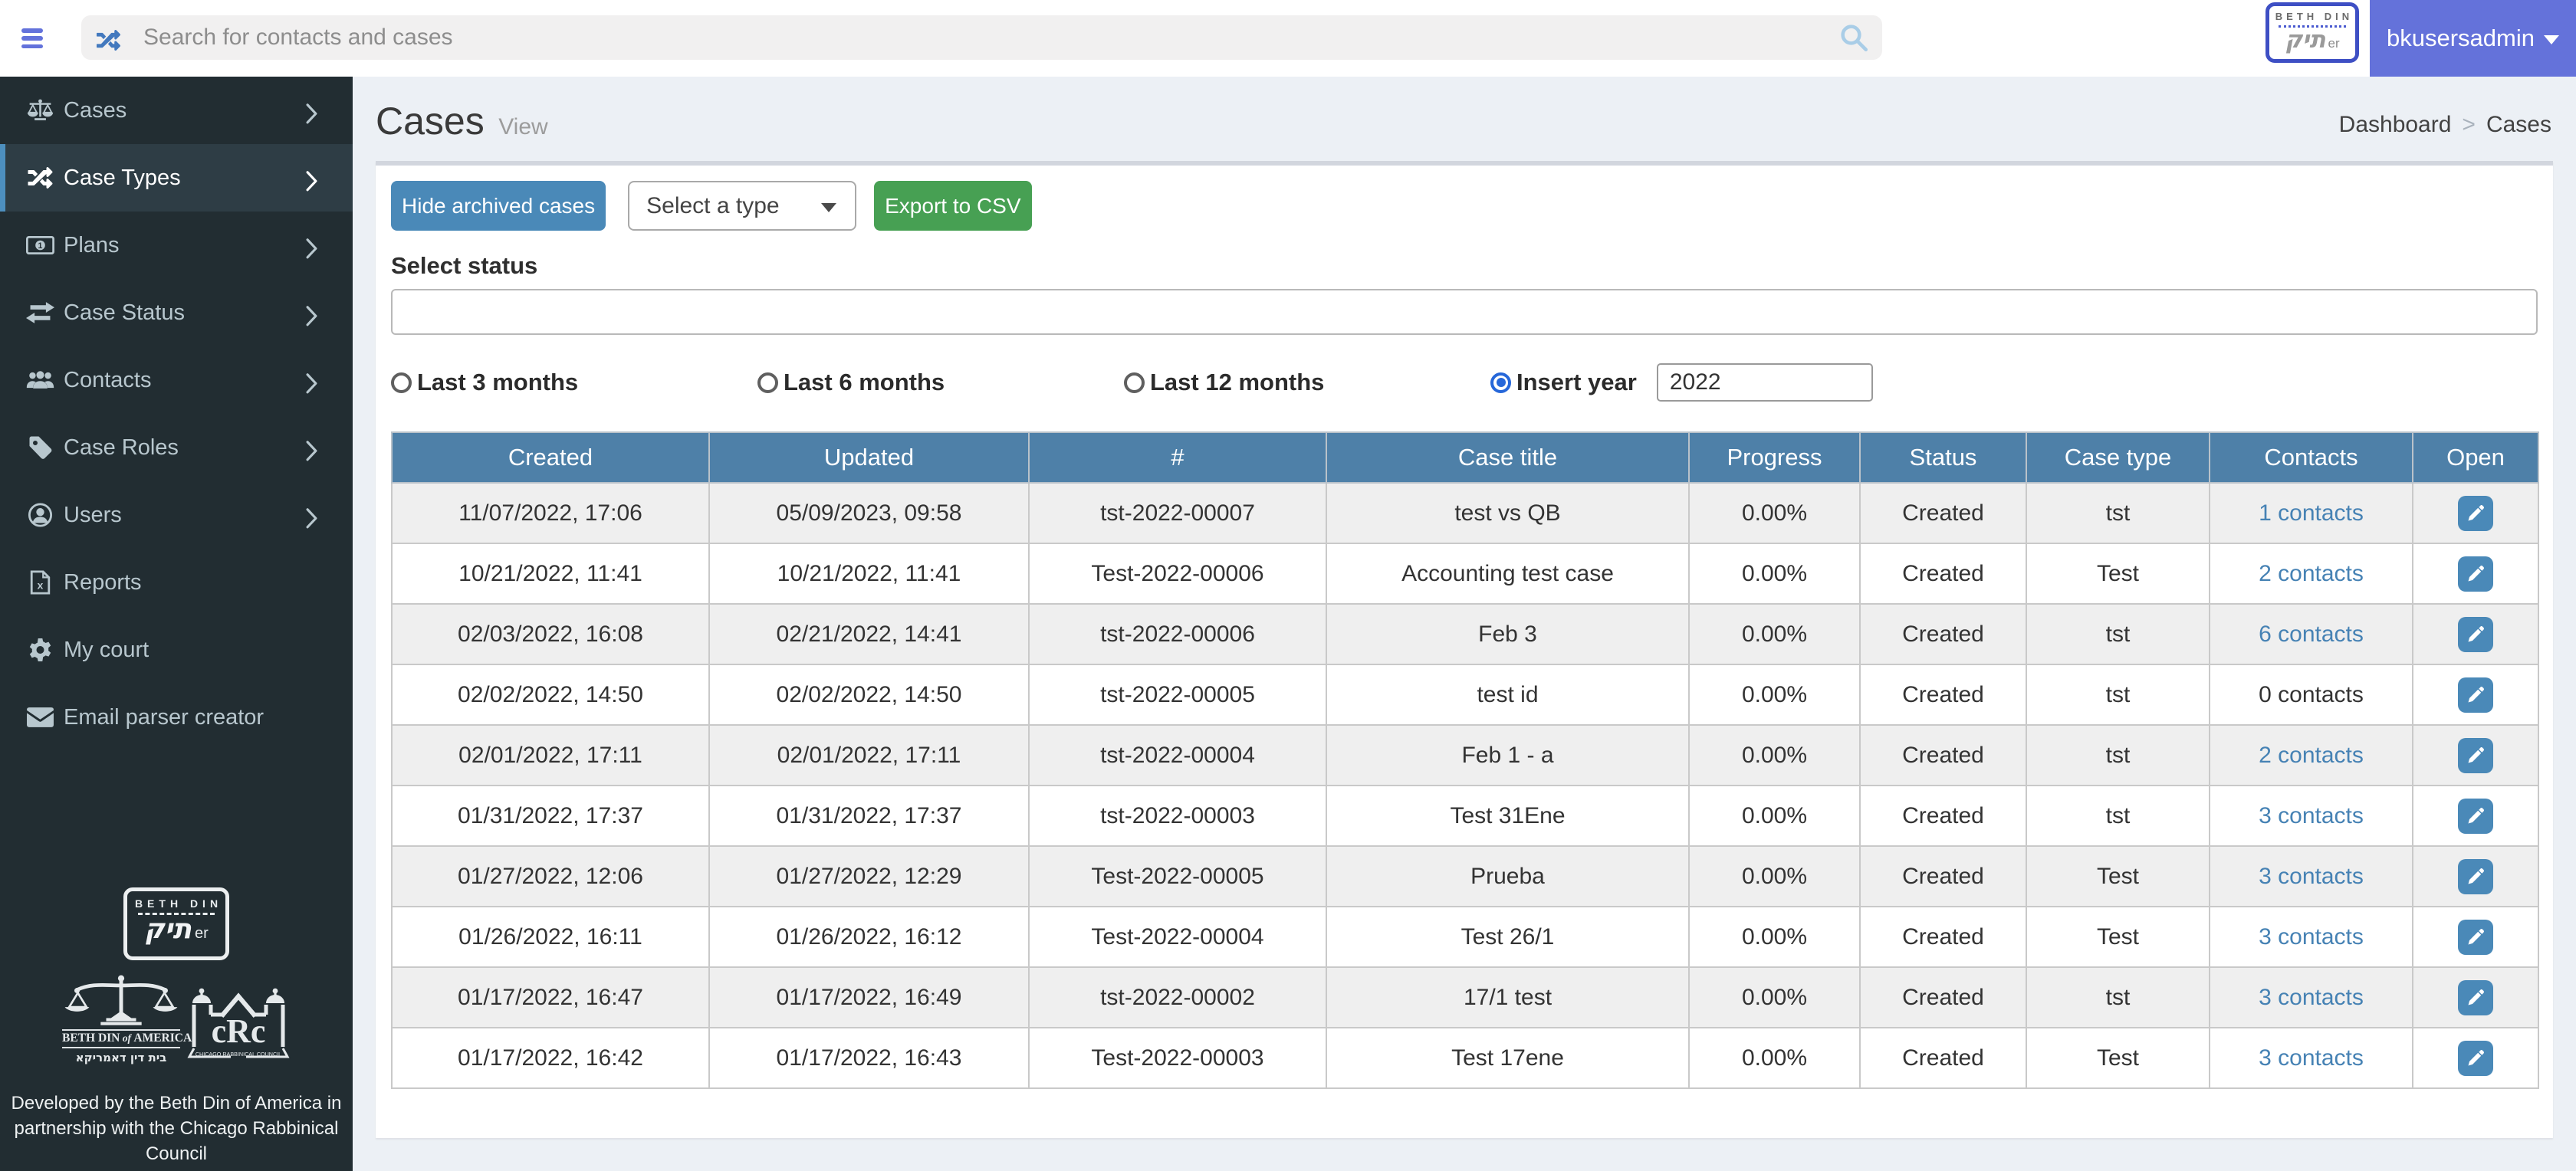 This screenshot has height=1171, width=2576. Describe the element at coordinates (1177, 997) in the screenshot. I see `cell-number: tst-2022-00002` at that location.